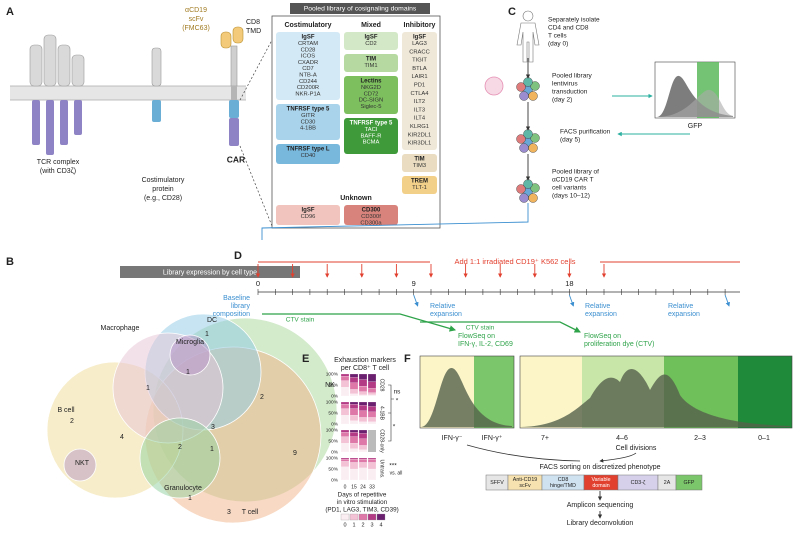 This screenshot has width=800, height=535. What do you see at coordinates (466, 397) in the screenshot?
I see `ifn-density` at bounding box center [466, 397].